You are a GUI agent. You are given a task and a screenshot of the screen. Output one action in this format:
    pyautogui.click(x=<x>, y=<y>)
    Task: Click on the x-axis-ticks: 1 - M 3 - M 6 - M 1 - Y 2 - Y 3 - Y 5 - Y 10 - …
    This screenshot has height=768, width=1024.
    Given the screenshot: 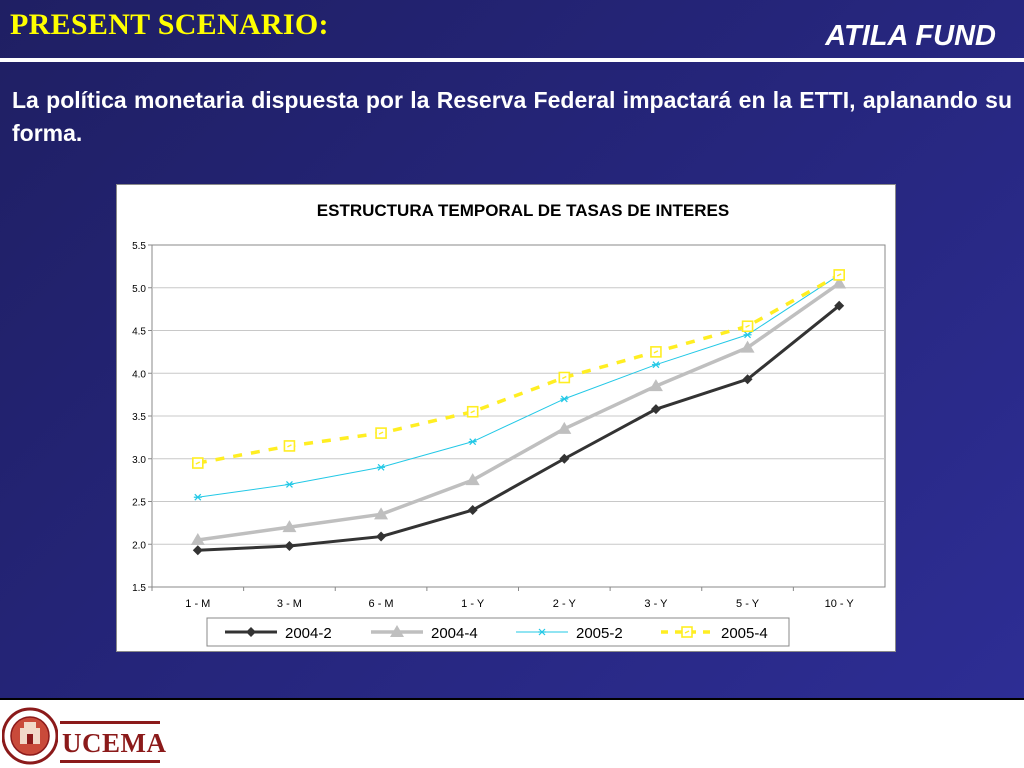 What is the action you would take?
    pyautogui.click(x=503, y=598)
    